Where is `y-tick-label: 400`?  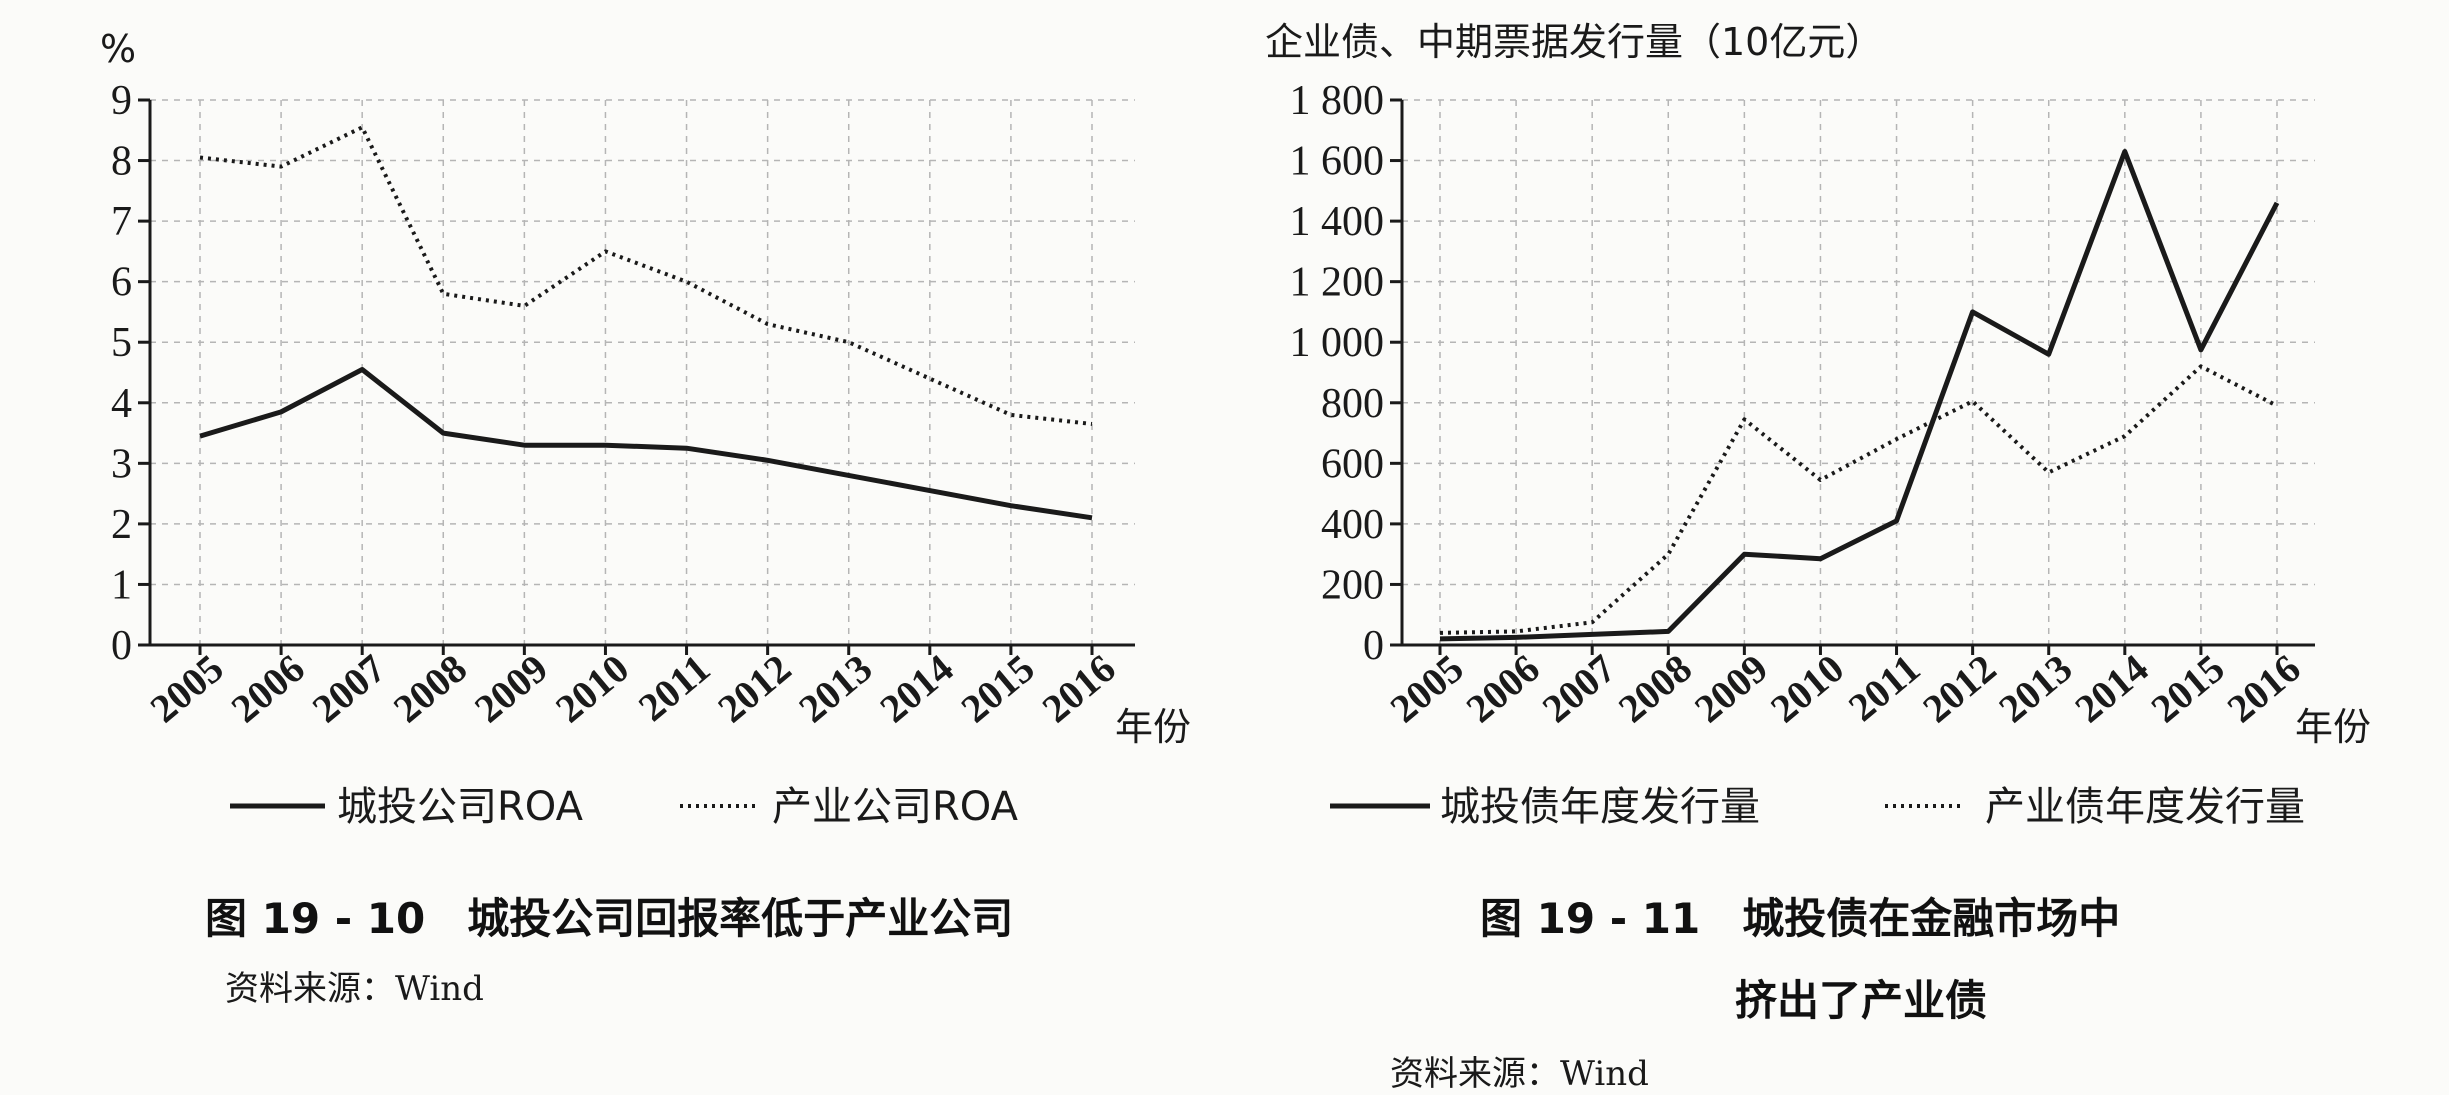
y-tick-label: 400 is located at coordinates (1352, 525).